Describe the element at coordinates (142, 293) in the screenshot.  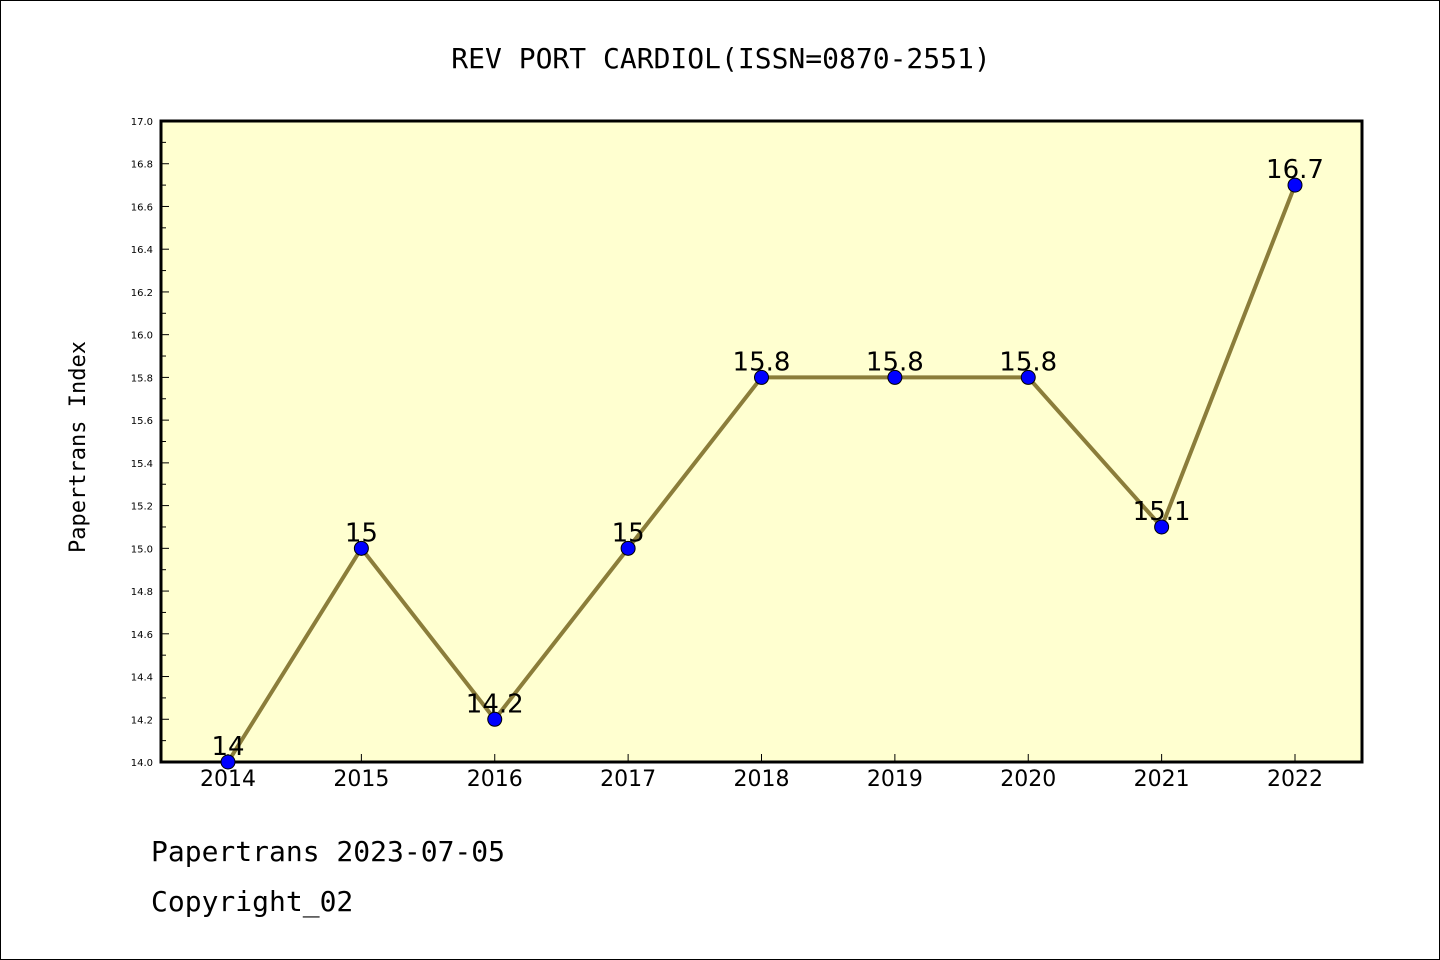
I see `y-tick-label: 16.2` at that location.